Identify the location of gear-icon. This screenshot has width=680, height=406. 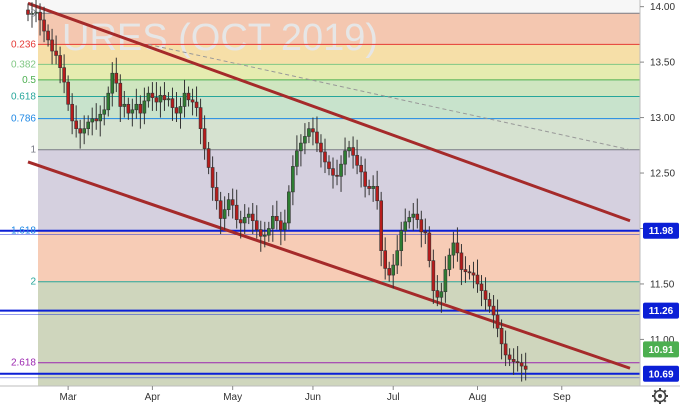
(660, 396).